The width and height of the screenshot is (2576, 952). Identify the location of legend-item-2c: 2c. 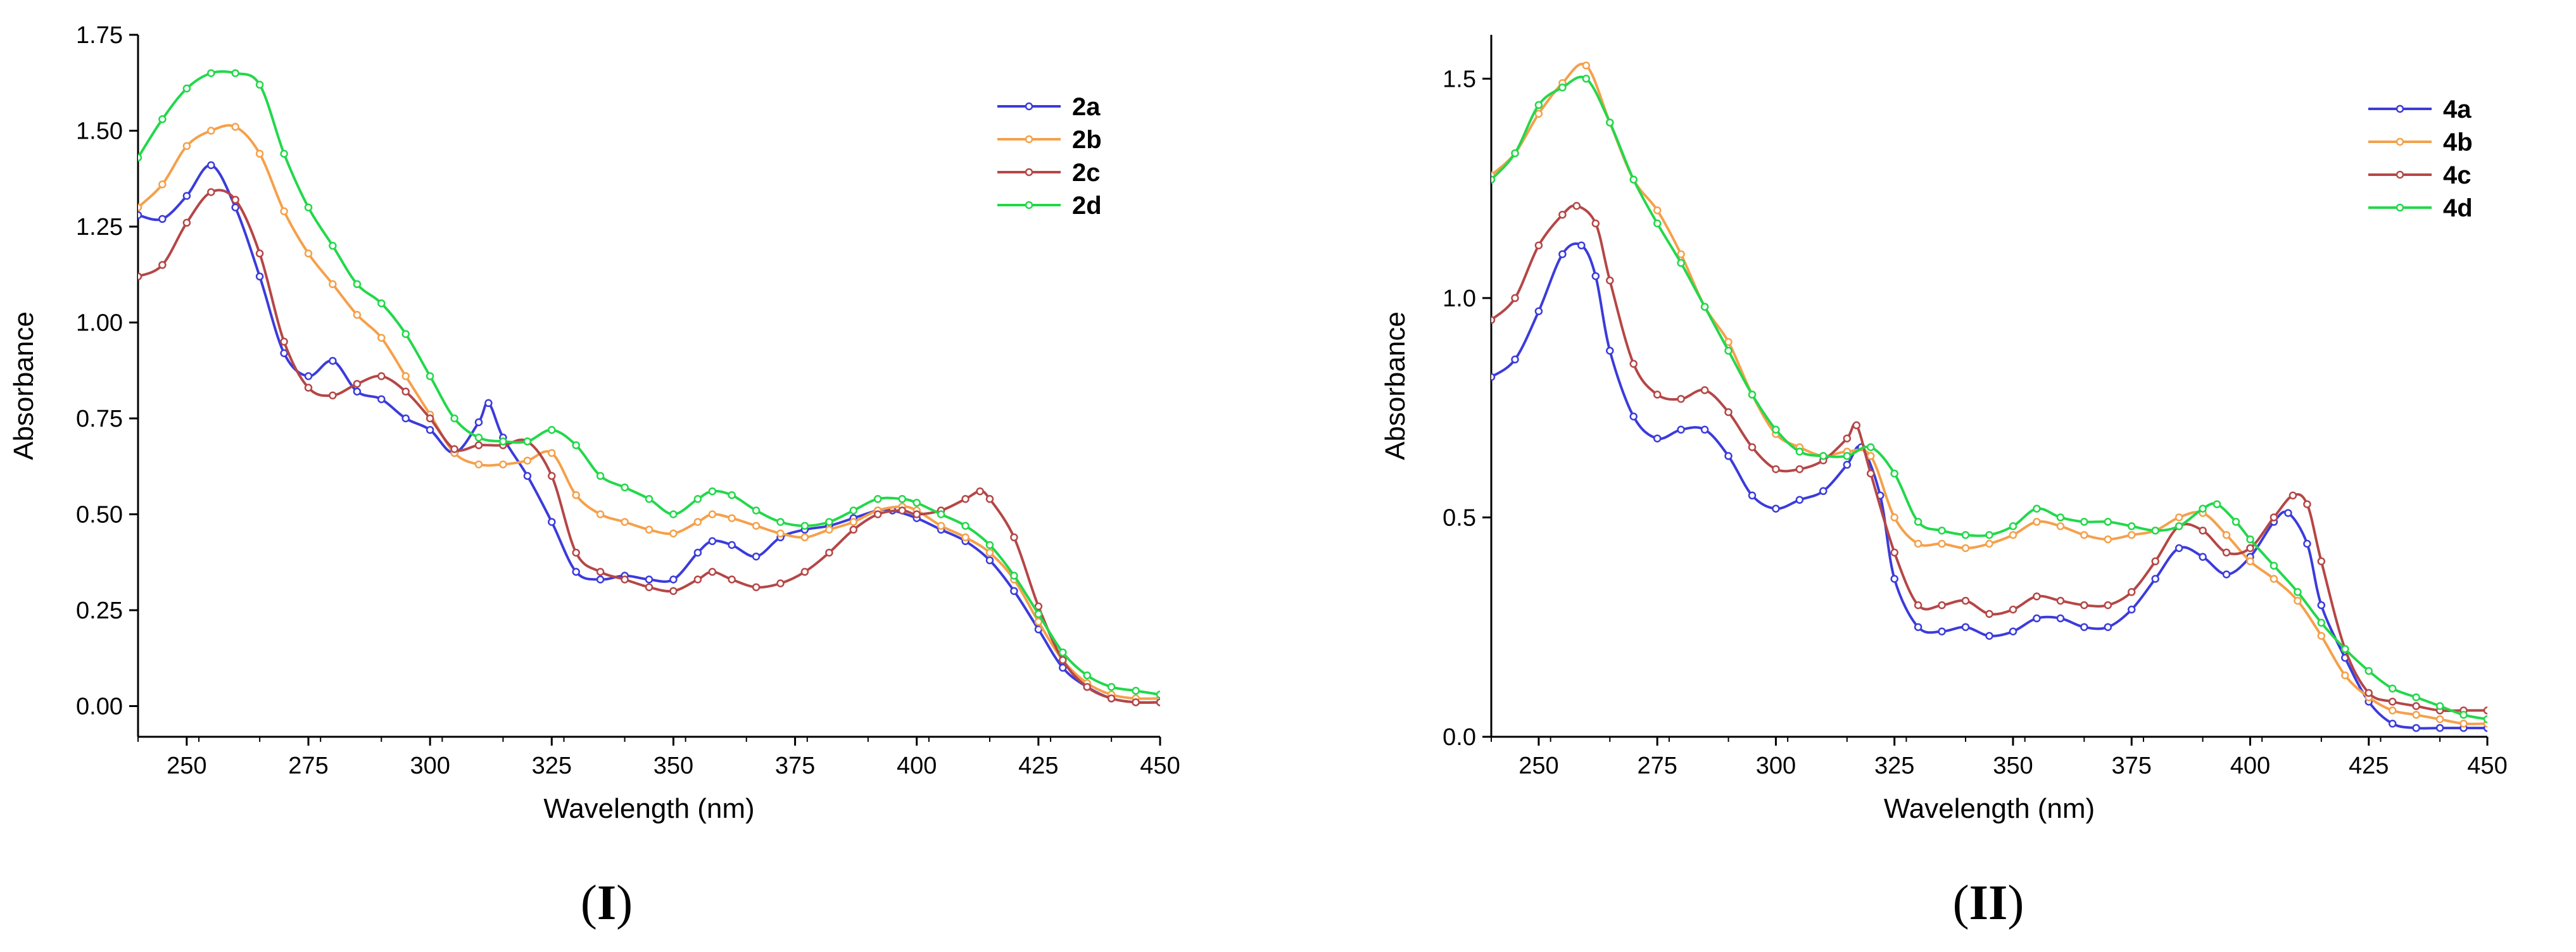
(1049, 173).